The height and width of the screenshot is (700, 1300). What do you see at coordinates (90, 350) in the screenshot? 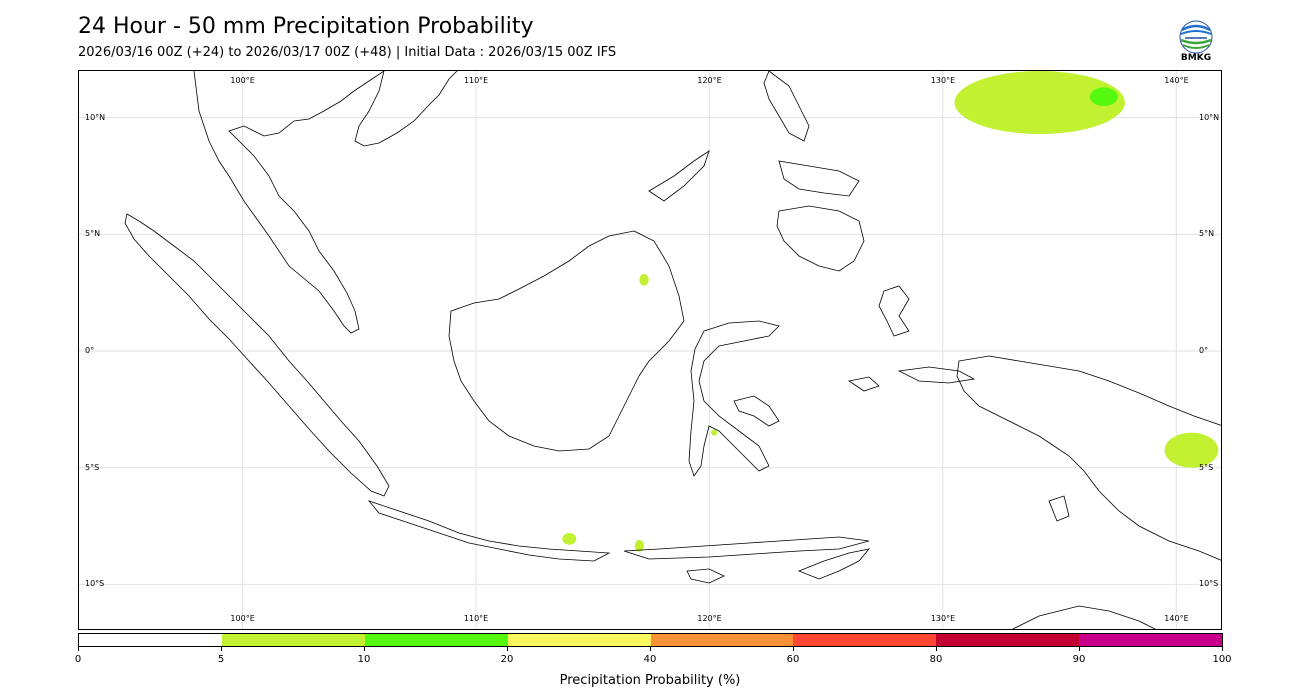
I see `lat-label-left: 0°` at bounding box center [90, 350].